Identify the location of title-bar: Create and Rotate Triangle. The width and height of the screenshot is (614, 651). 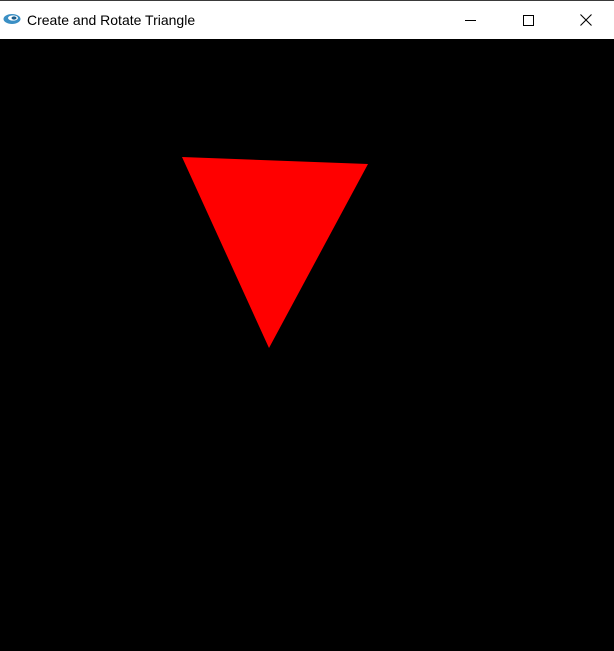
(307, 19).